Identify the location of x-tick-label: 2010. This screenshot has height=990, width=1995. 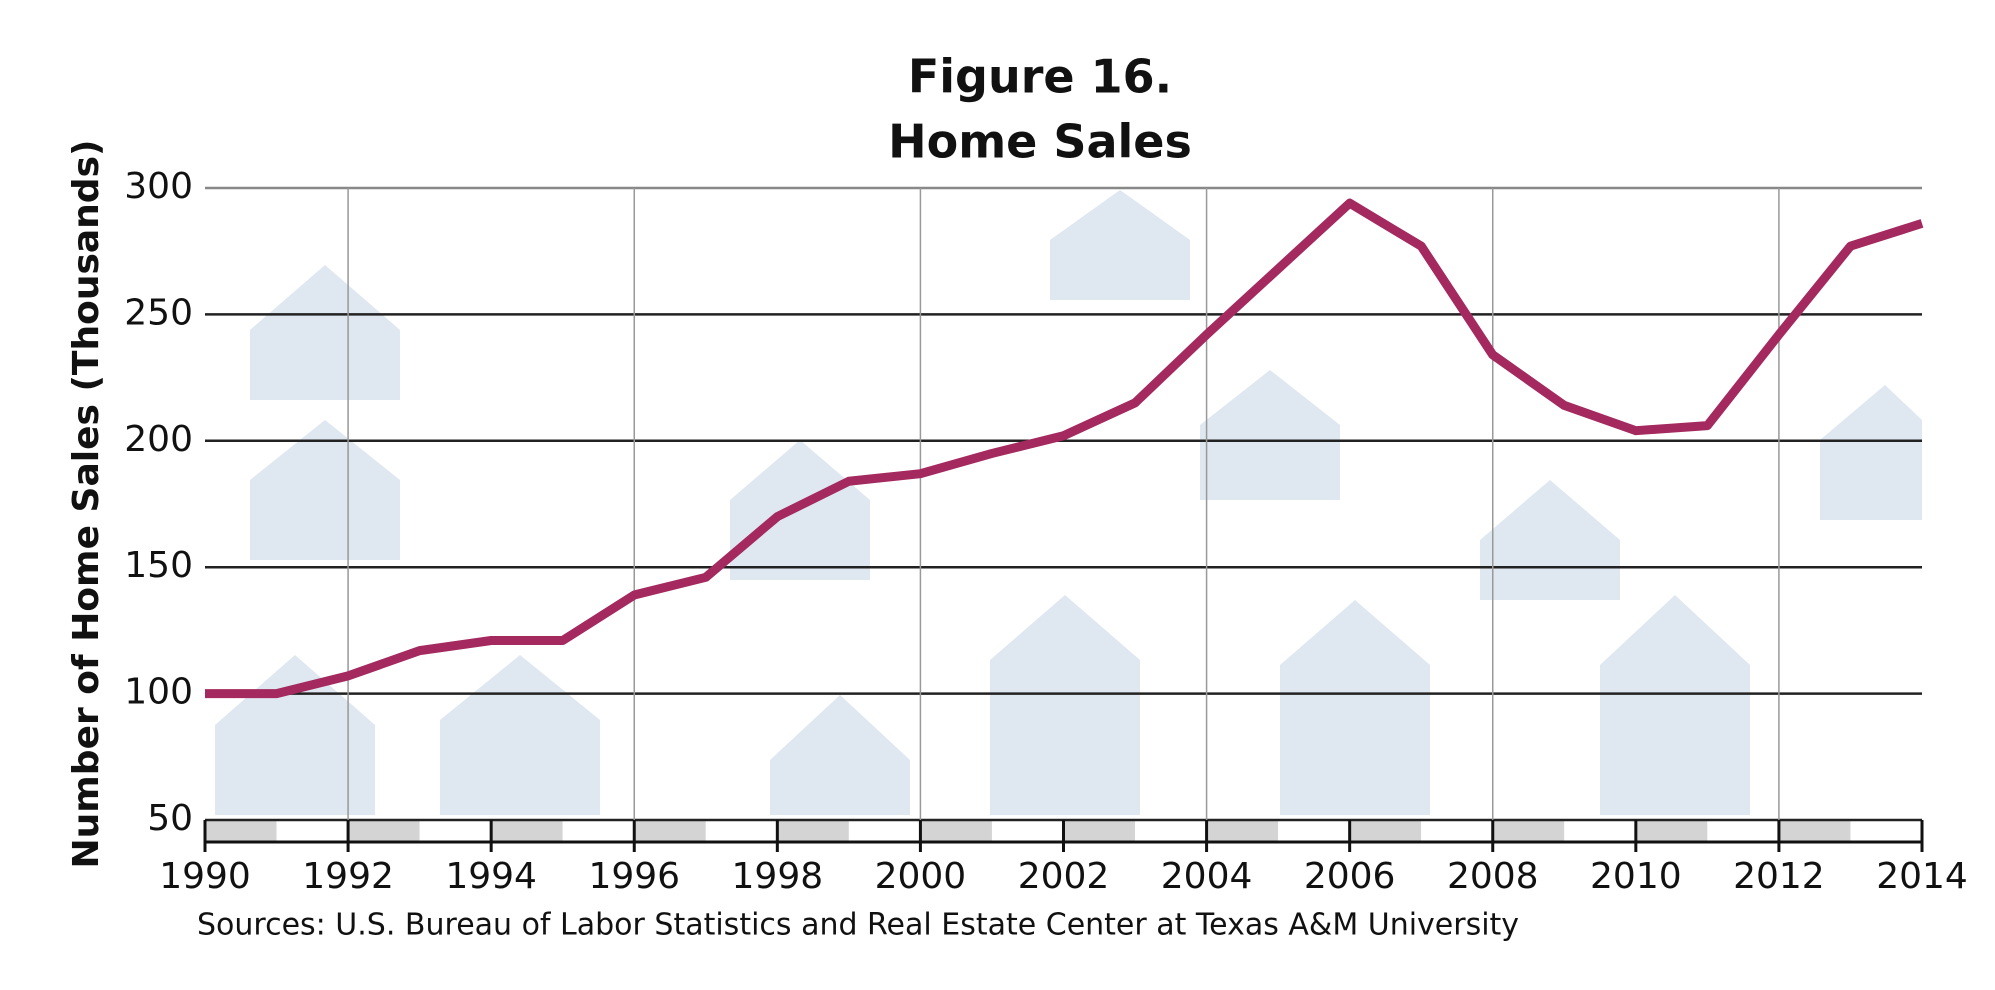
(1636, 876).